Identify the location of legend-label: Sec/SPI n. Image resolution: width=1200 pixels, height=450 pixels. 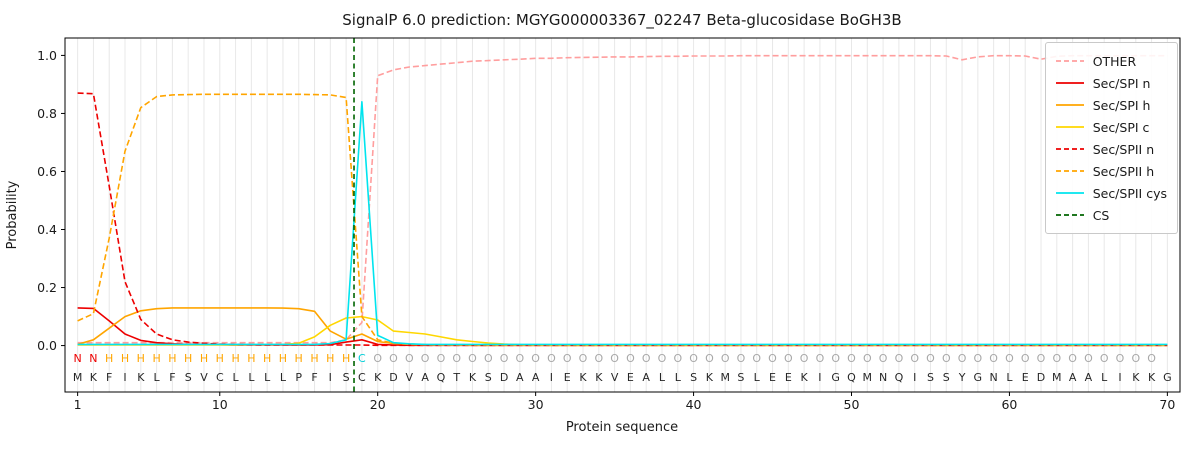
(1121, 83).